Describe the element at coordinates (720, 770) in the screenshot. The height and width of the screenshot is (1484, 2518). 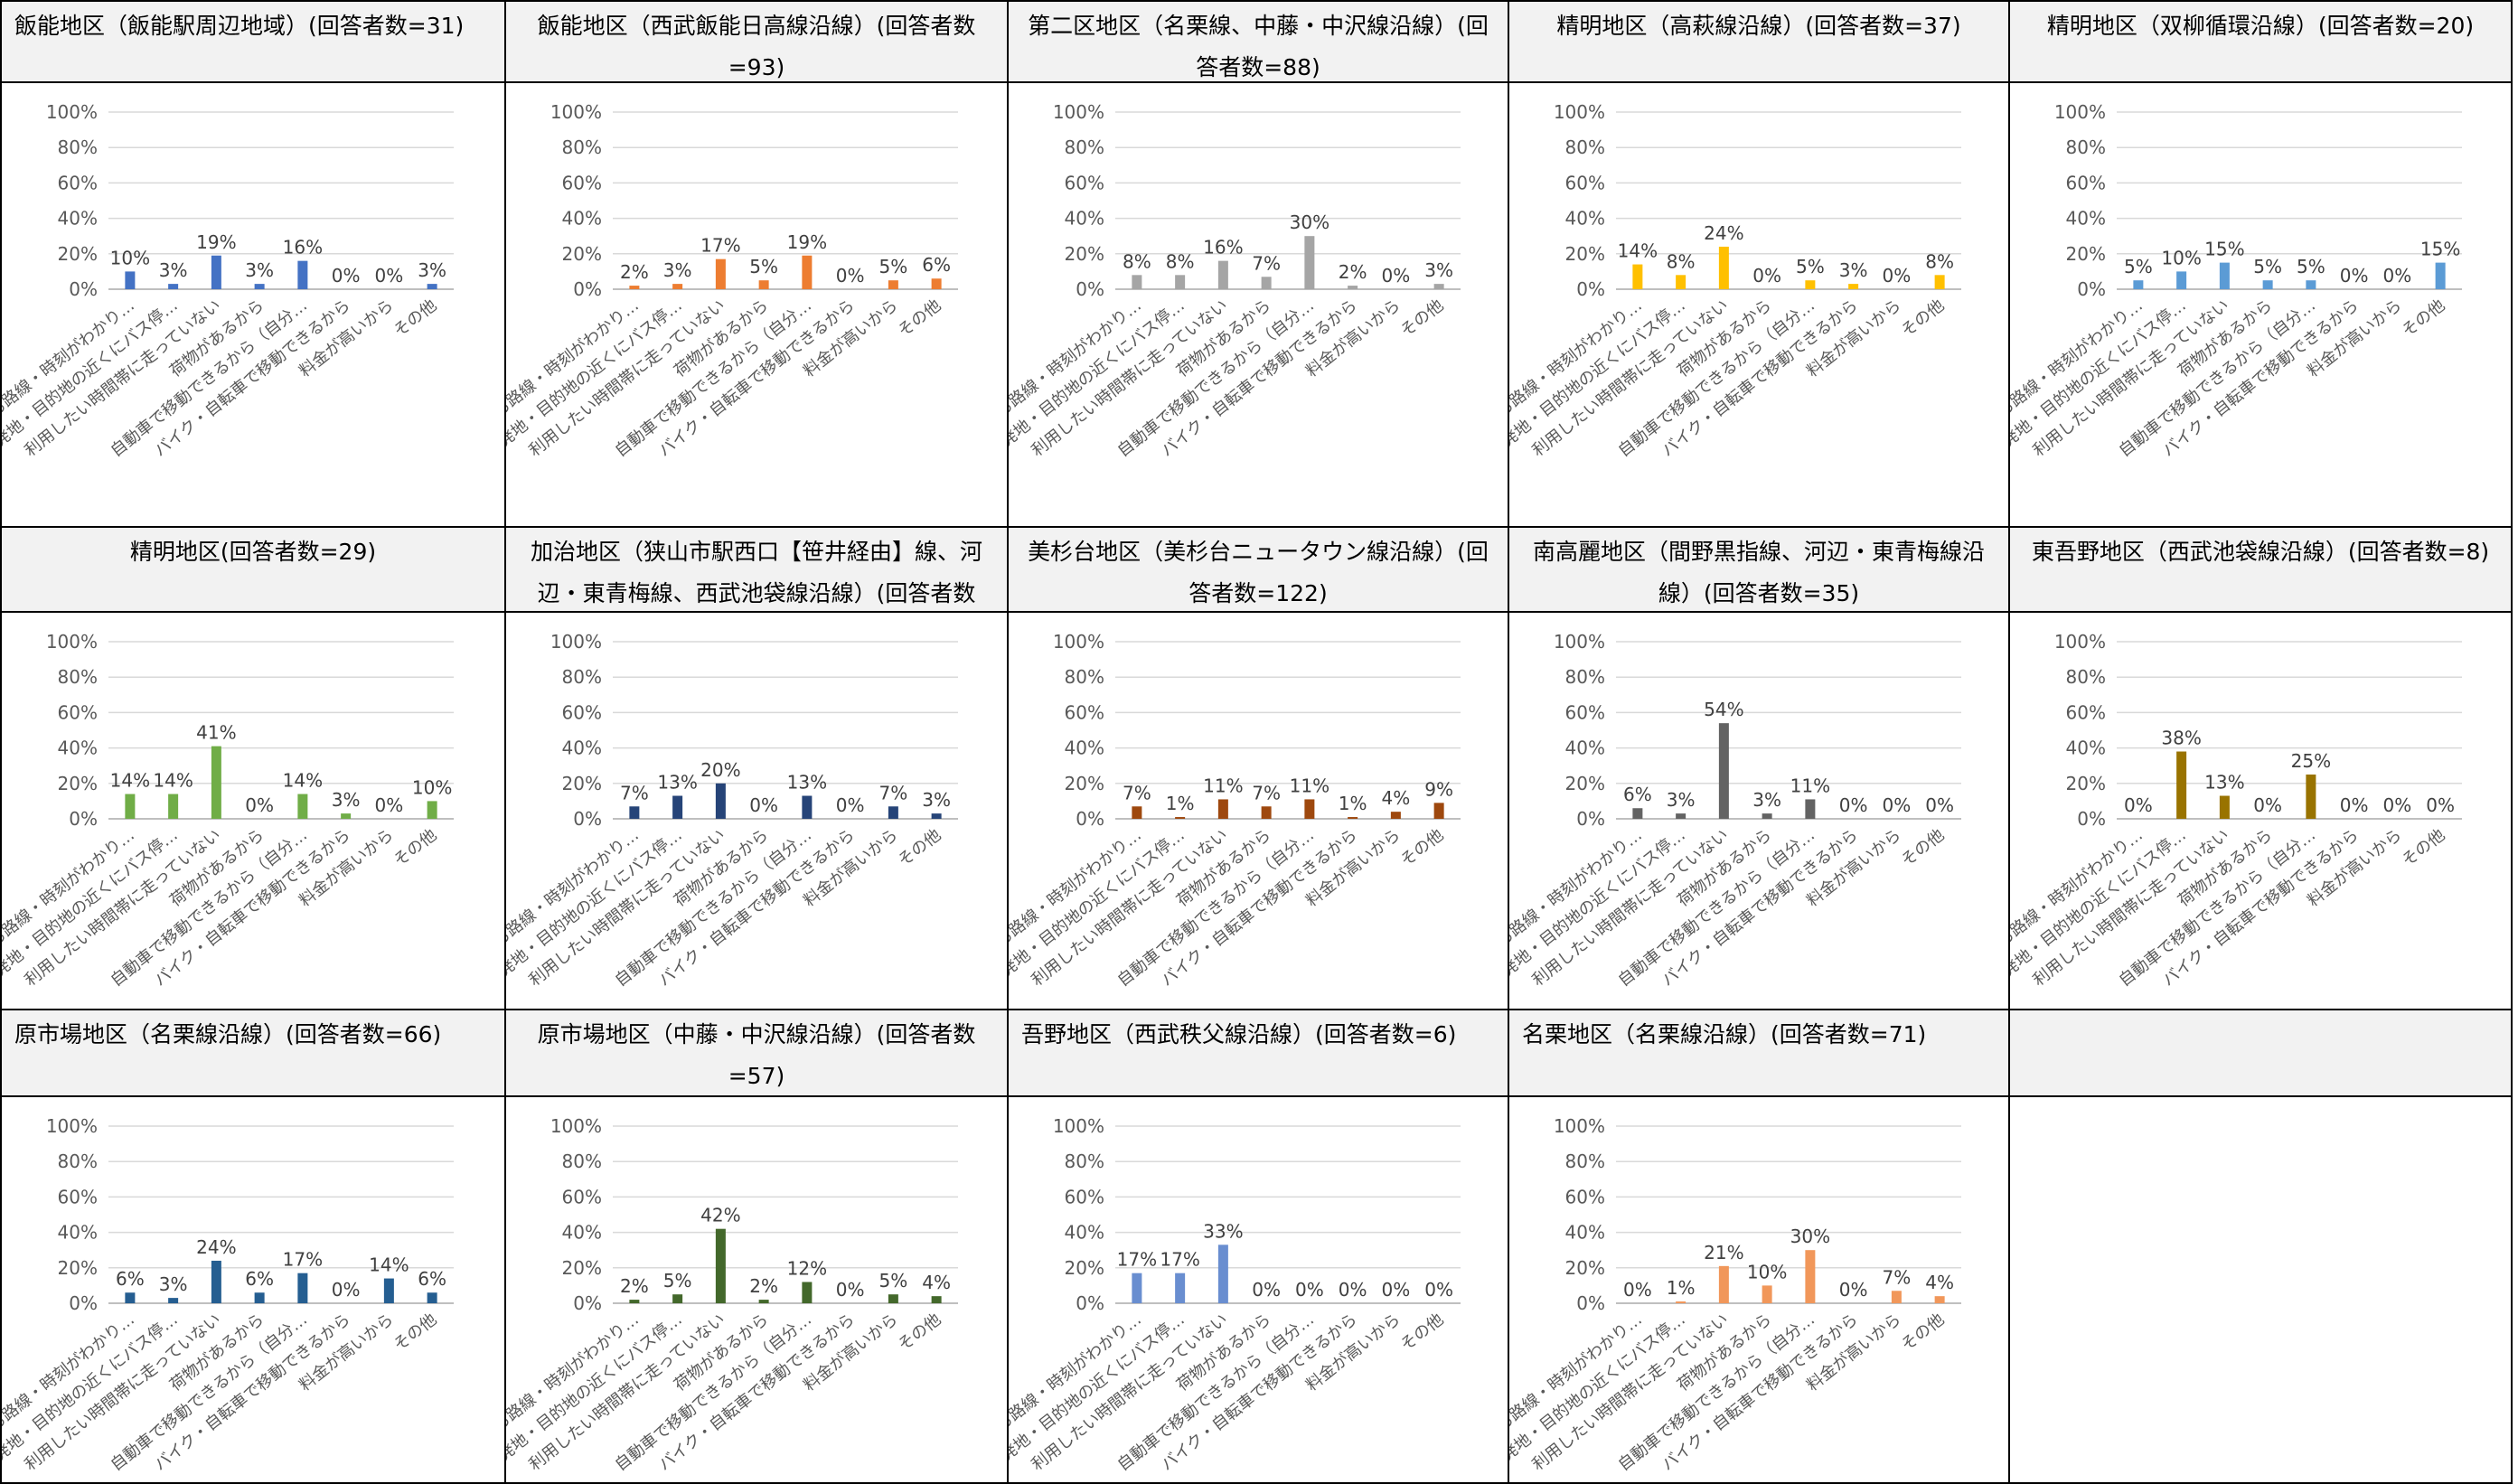
I see `data-label: 20%` at that location.